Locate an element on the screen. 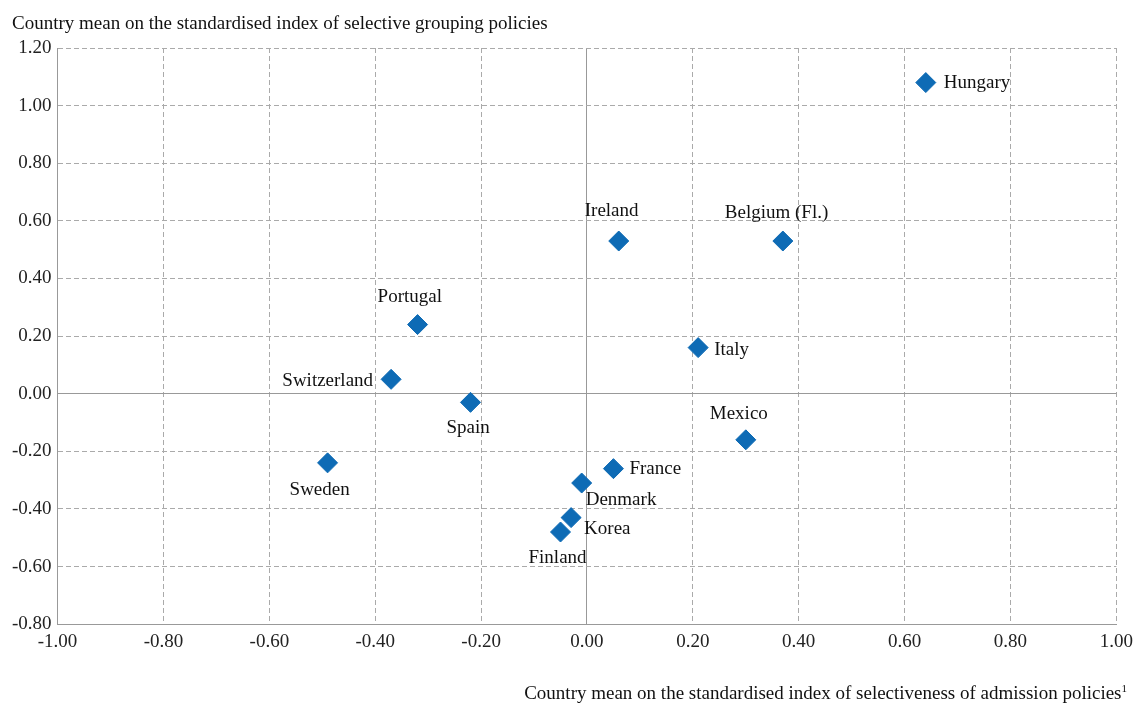 Image resolution: width=1139 pixels, height=709 pixels. x-tick-label: 0.80 is located at coordinates (1010, 640).